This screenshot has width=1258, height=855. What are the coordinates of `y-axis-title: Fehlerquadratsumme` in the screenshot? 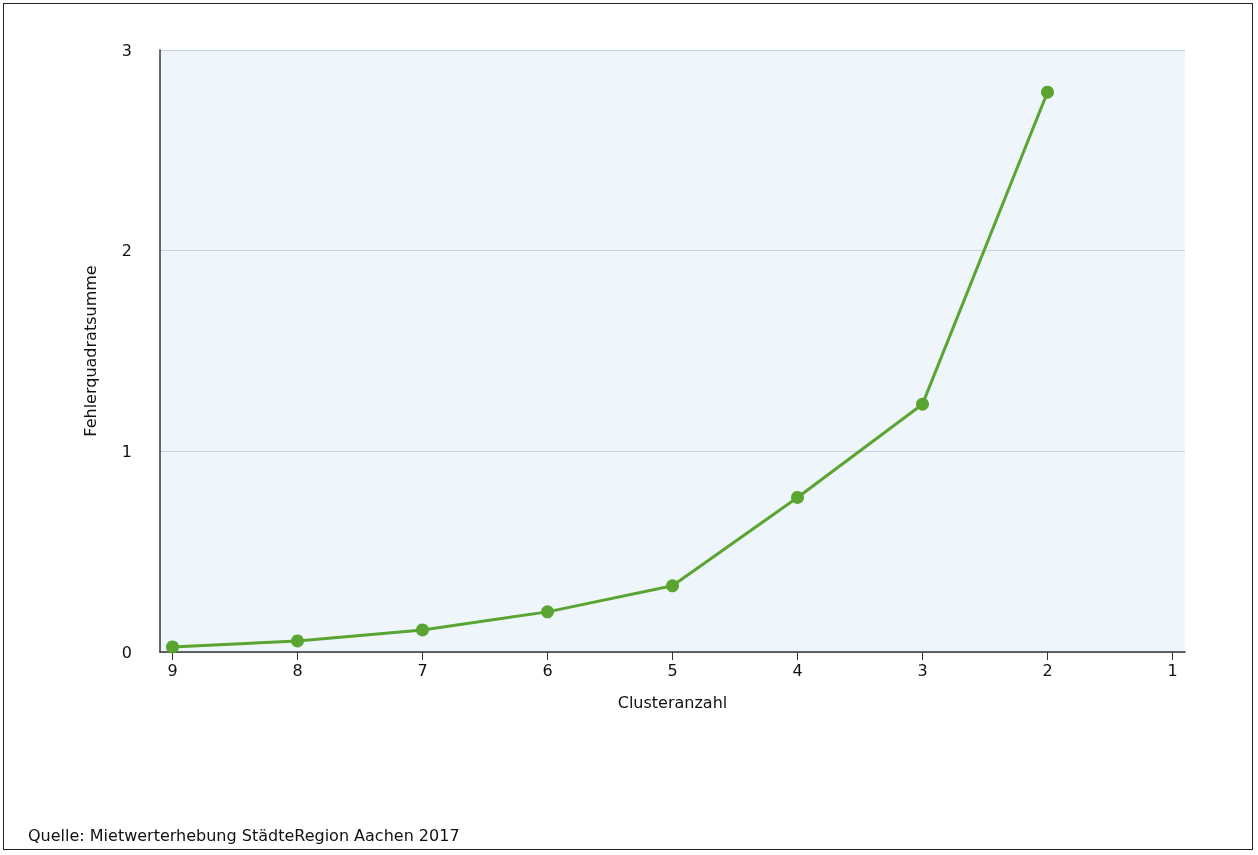 It's located at (90, 351).